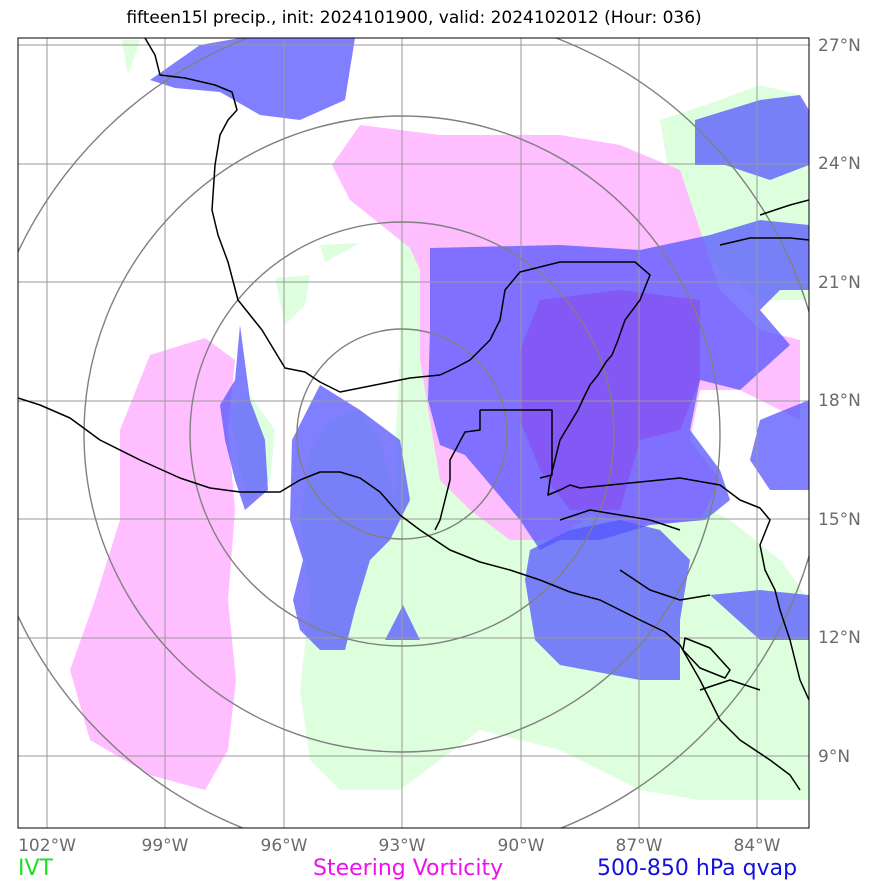 The image size is (879, 893). I want to click on qvap-region-se, so click(607, 600).